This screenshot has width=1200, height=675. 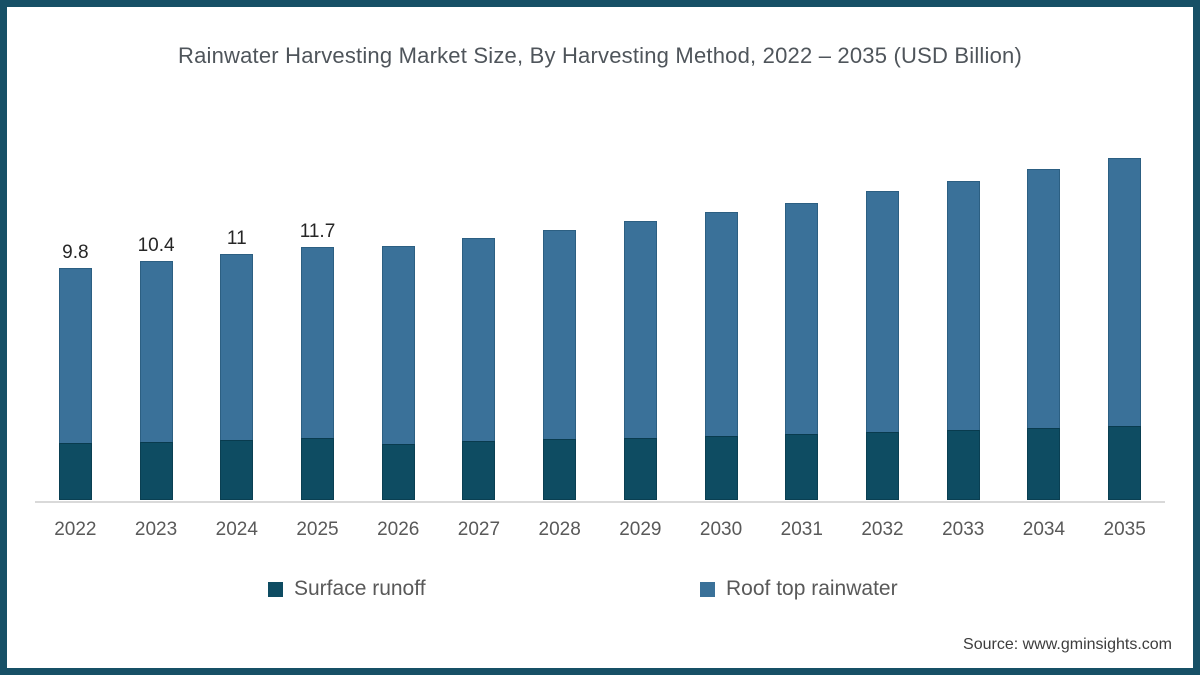 I want to click on bar-segment-surface-2024, so click(x=237, y=470).